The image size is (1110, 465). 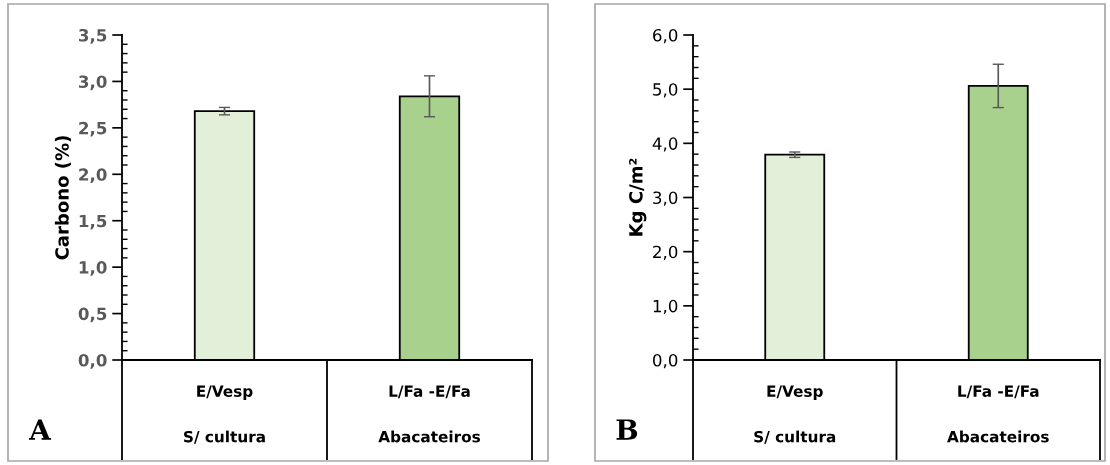 What do you see at coordinates (62, 198) in the screenshot?
I see `y-axis-title: Carbono (%)` at bounding box center [62, 198].